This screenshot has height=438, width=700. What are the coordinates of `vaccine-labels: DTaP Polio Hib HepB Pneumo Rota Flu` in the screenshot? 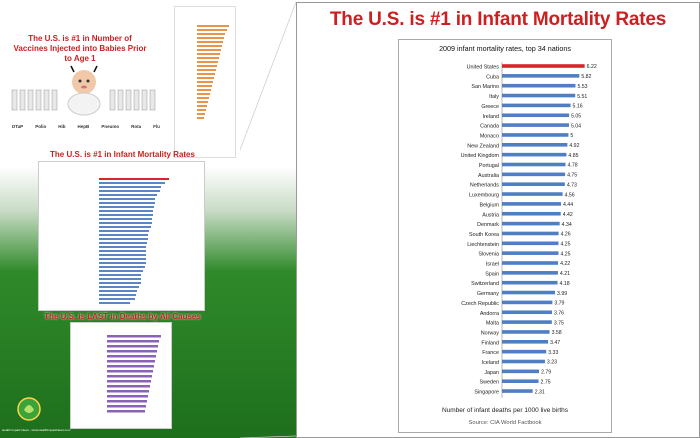 It's located at (86, 126).